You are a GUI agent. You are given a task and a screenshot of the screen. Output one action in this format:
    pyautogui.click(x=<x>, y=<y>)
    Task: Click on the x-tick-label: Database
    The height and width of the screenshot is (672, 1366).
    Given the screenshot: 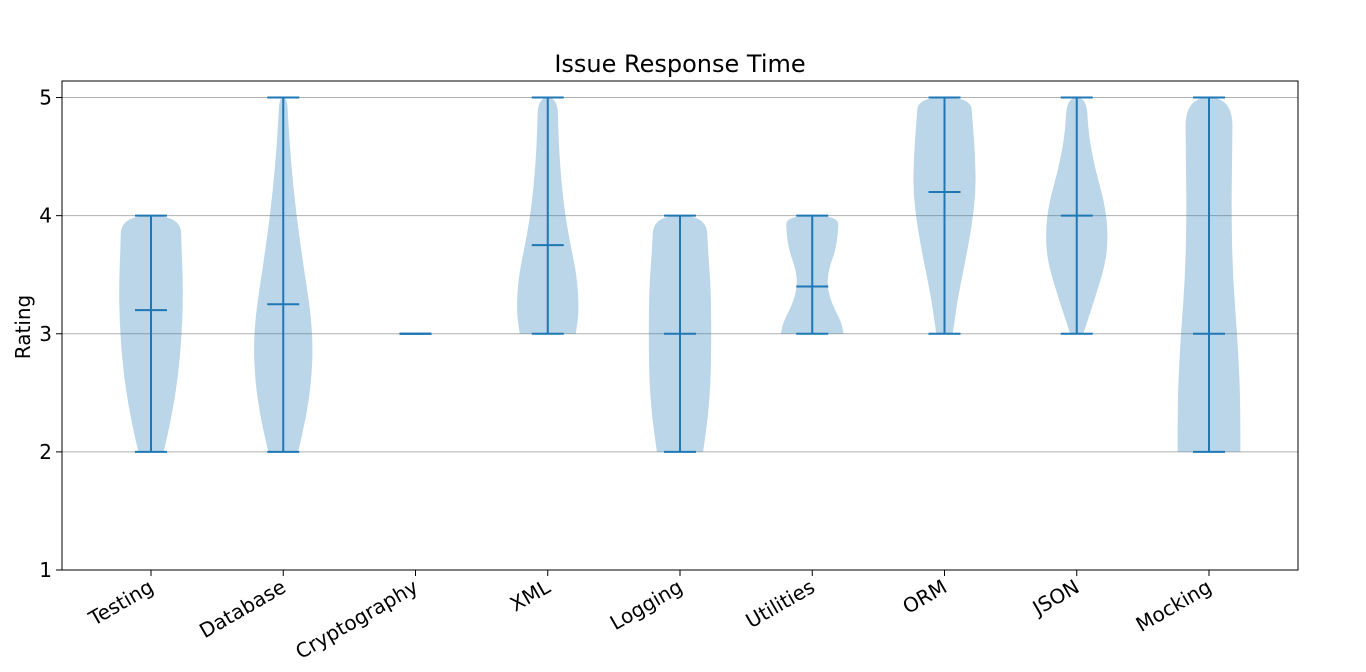 What is the action you would take?
    pyautogui.click(x=242, y=608)
    